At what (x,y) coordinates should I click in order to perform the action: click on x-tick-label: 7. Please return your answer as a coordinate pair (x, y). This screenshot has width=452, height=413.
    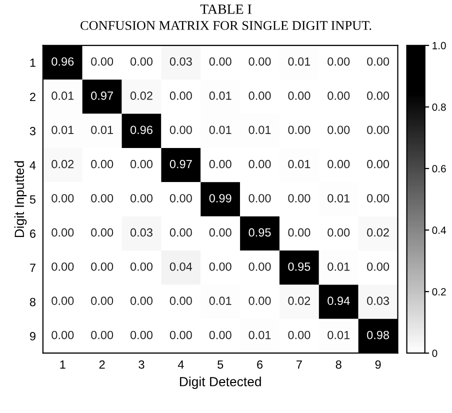
    Looking at the image, I should click on (299, 364).